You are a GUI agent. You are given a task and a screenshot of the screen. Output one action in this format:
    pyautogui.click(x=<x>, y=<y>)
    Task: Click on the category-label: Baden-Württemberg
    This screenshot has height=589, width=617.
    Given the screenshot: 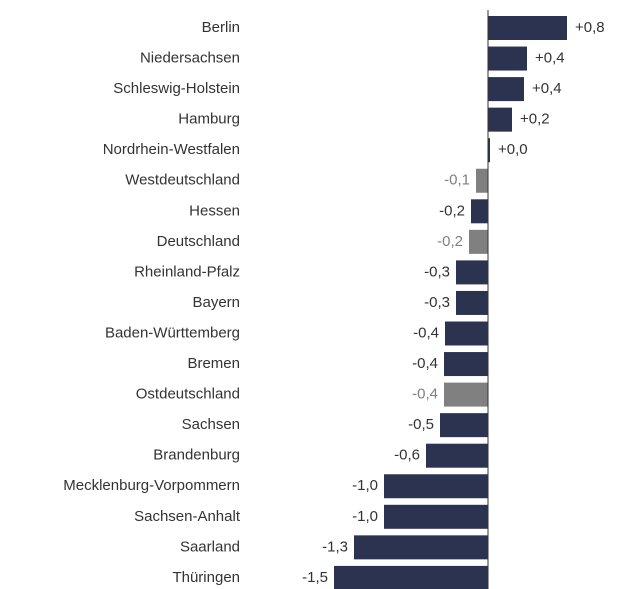 What is the action you would take?
    pyautogui.click(x=172, y=332)
    